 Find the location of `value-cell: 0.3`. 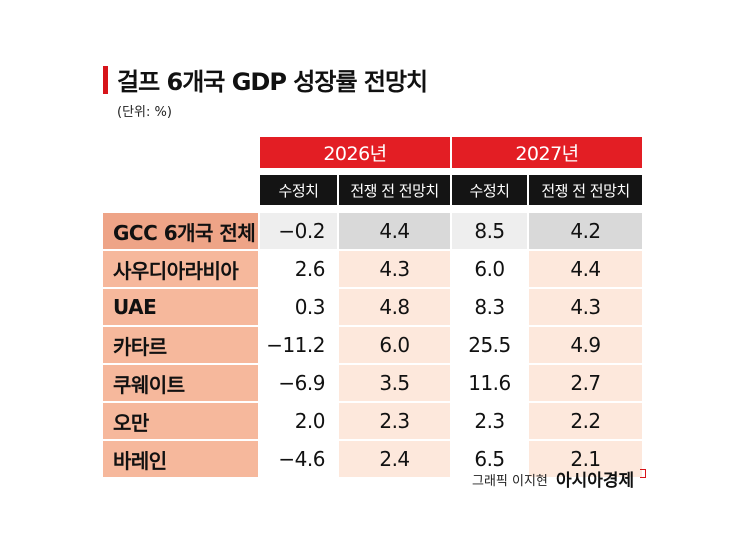

value-cell: 0.3 is located at coordinates (298, 307).